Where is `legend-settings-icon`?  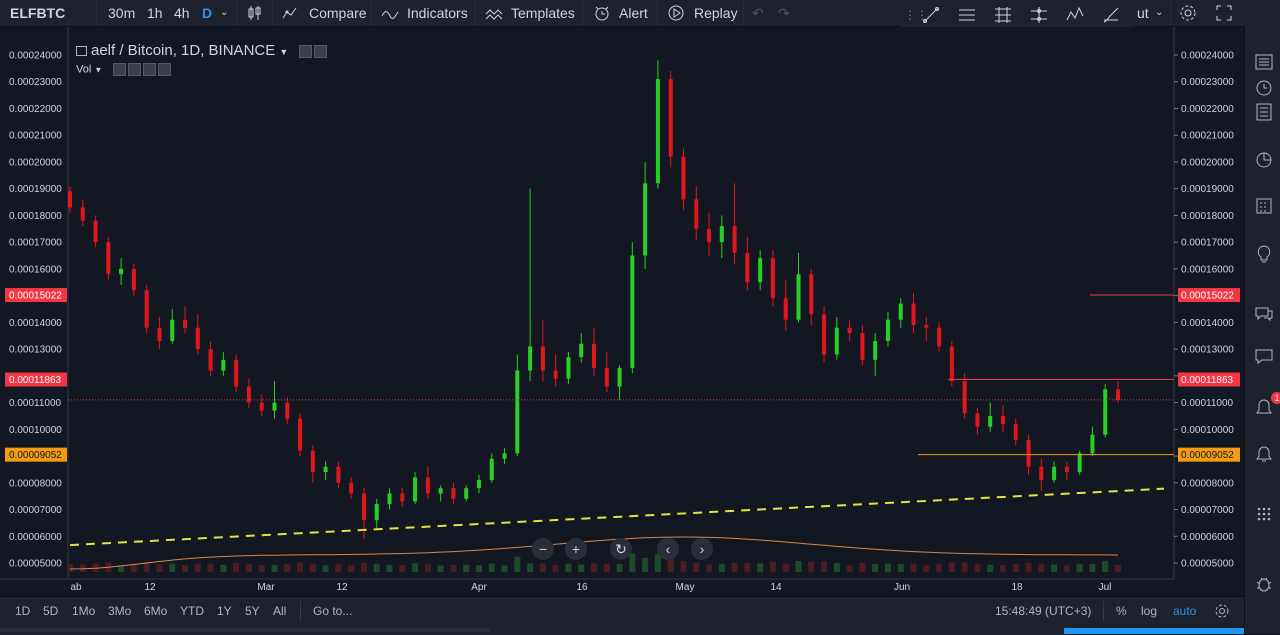
legend-settings-icon is located at coordinates (305, 51).